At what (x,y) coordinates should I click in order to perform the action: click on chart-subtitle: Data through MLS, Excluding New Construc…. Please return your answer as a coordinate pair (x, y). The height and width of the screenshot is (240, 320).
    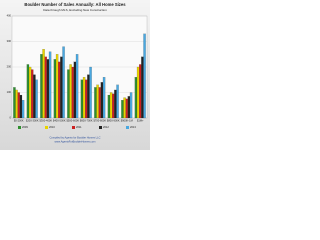
    Looking at the image, I should click on (75, 10).